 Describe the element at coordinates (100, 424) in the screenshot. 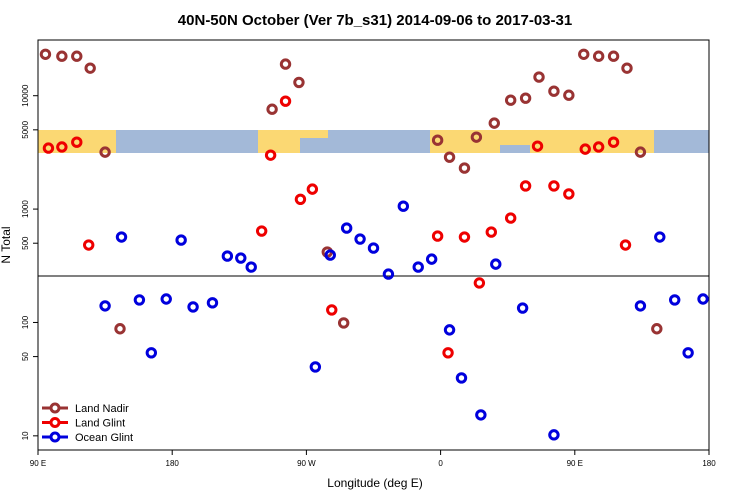

I see `legend-label: Land Glint` at that location.